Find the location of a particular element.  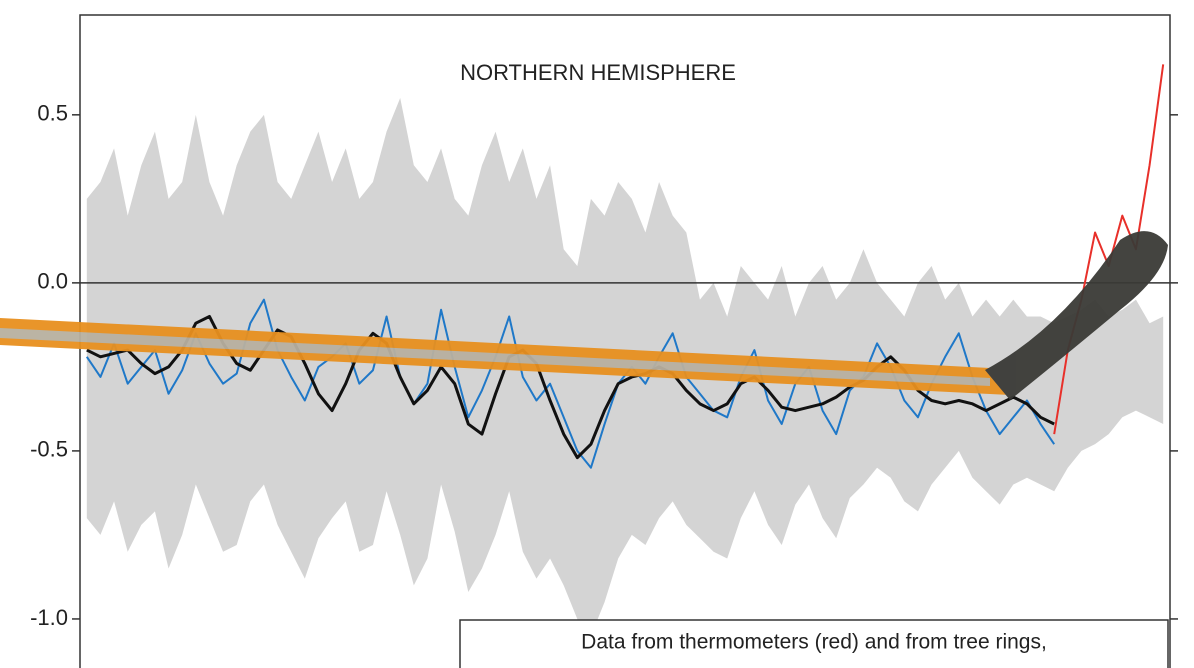

y-tick-label: -0.5 is located at coordinates (49, 449).